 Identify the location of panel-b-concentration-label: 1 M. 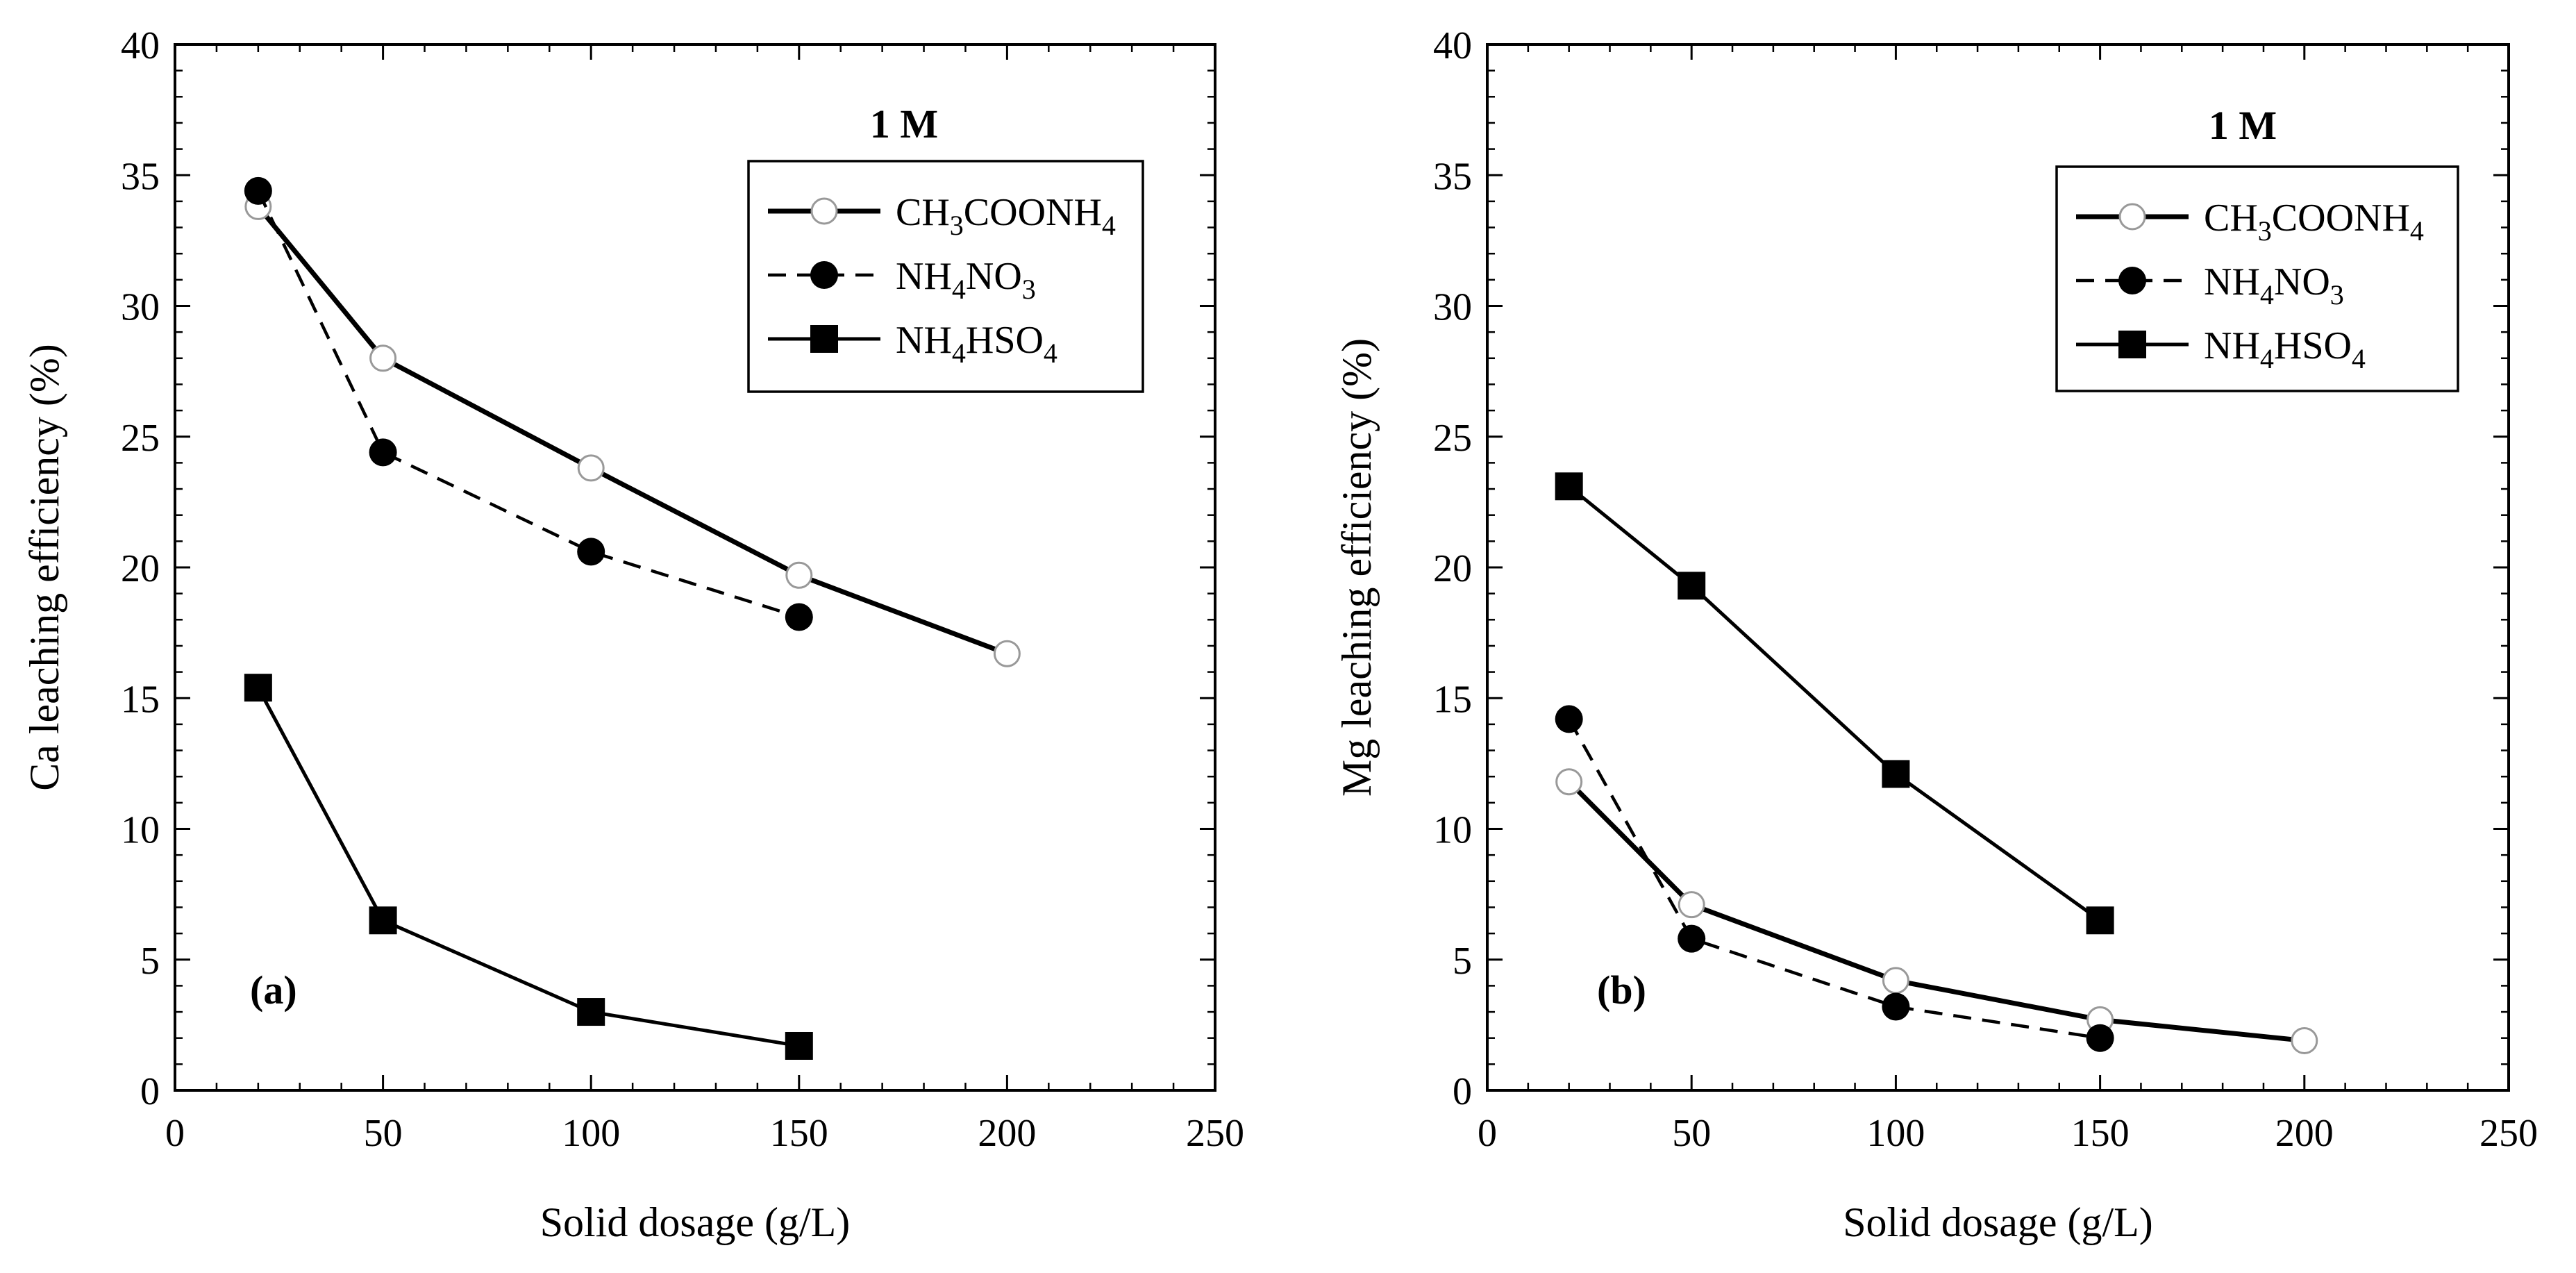
(2243, 125).